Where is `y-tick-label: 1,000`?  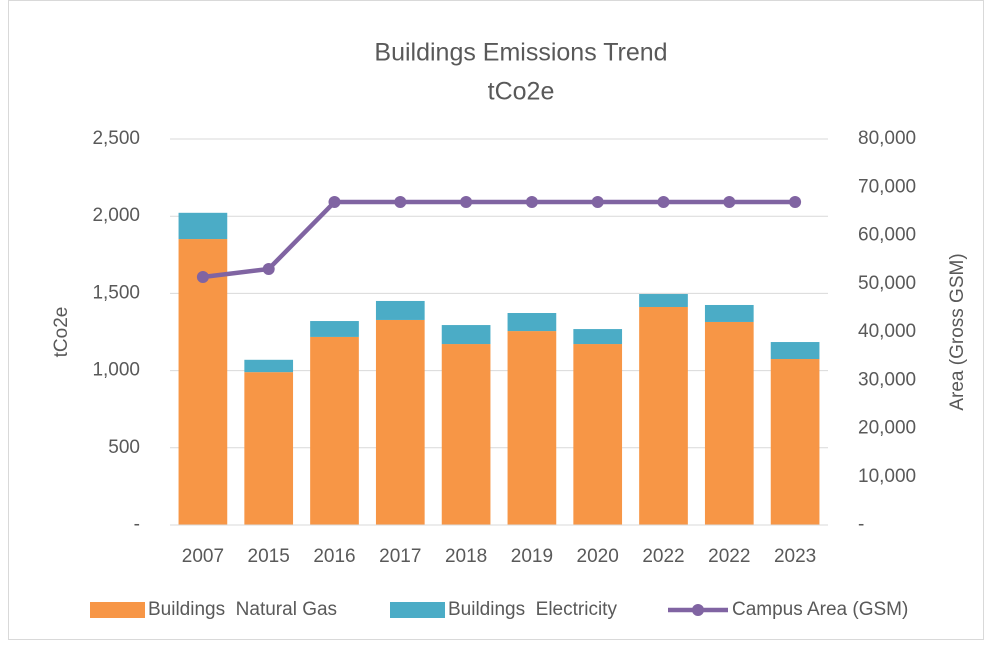 y-tick-label: 1,000 is located at coordinates (116, 370).